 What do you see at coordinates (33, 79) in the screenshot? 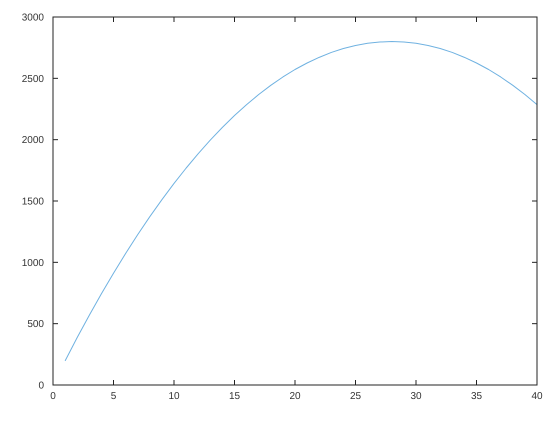
I see `y-tick-label: 2500` at bounding box center [33, 79].